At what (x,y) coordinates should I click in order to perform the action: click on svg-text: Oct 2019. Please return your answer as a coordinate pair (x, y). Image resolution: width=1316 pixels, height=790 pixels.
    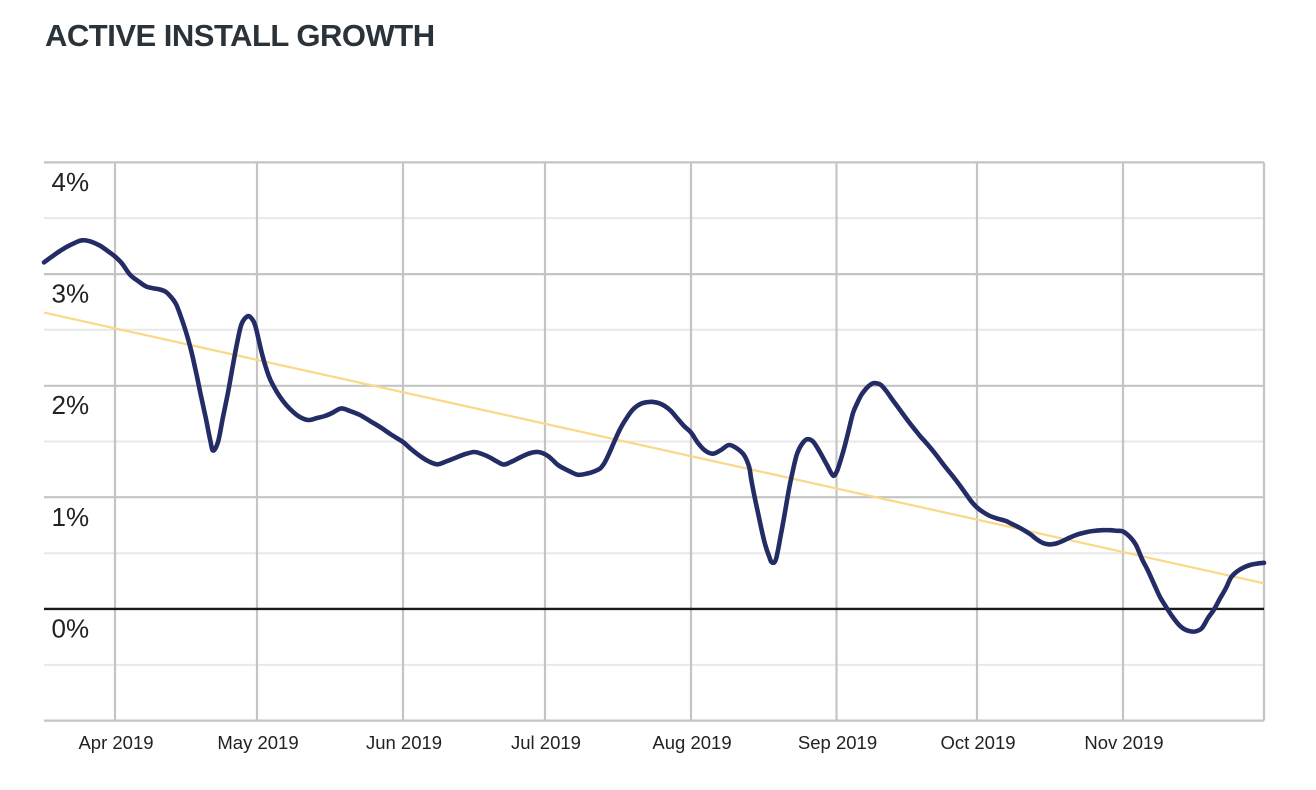
    Looking at the image, I should click on (977, 742).